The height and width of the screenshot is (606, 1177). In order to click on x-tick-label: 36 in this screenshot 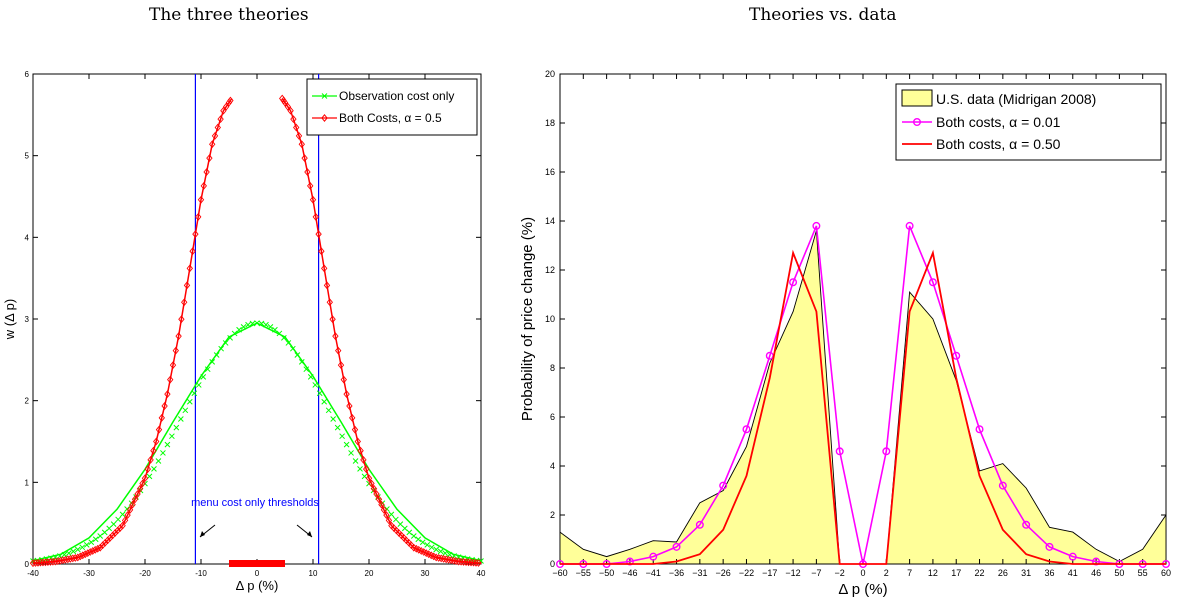, I will do `click(1049, 573)`.